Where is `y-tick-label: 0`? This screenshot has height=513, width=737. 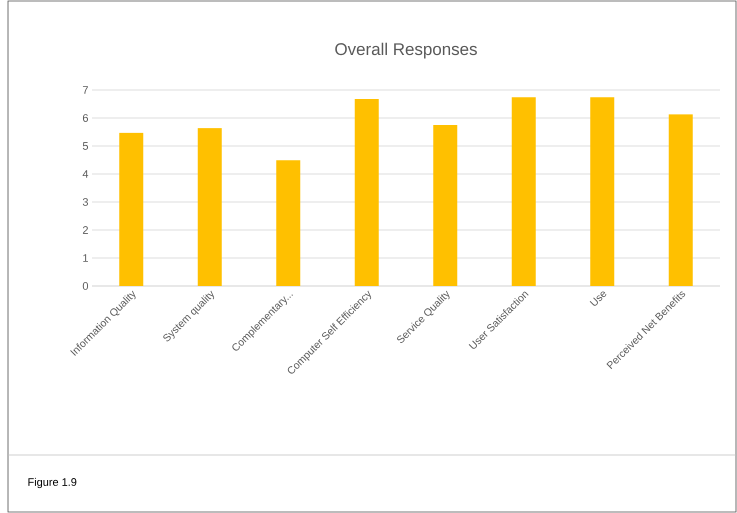 y-tick-label: 0 is located at coordinates (85, 286).